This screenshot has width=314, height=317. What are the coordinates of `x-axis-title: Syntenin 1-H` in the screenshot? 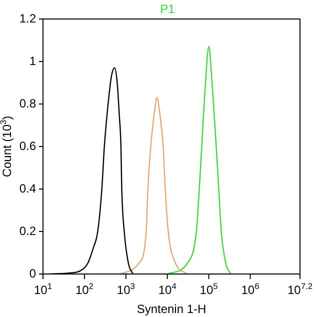 It's located at (171, 309).